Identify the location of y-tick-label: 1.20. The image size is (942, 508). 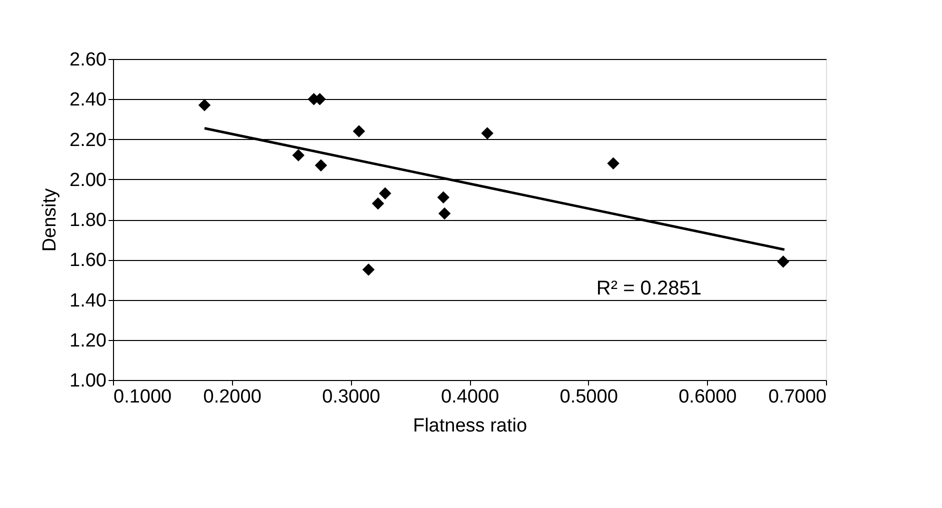
(88, 341).